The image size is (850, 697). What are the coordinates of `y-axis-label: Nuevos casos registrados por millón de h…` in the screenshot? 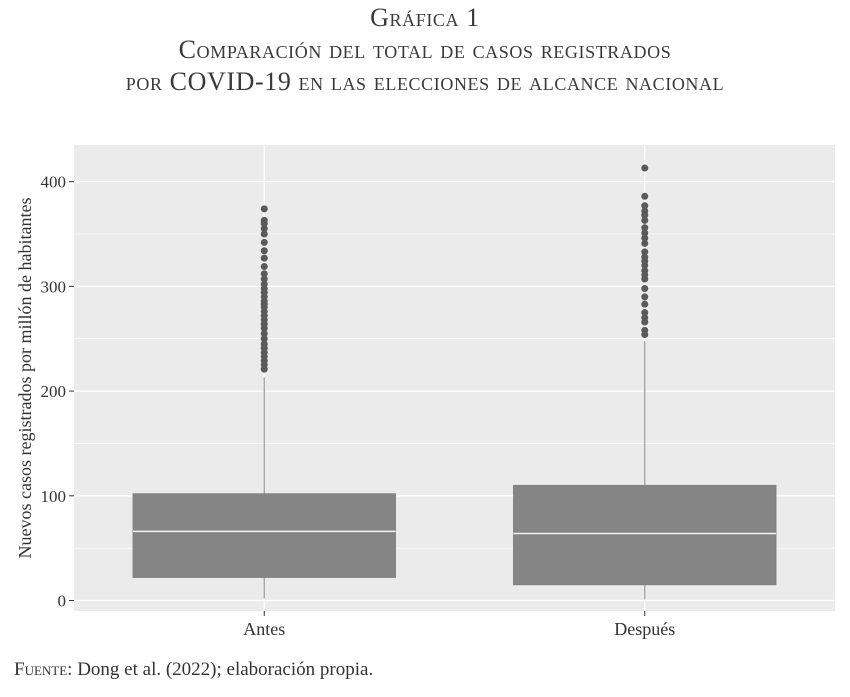 It's located at (25, 378).